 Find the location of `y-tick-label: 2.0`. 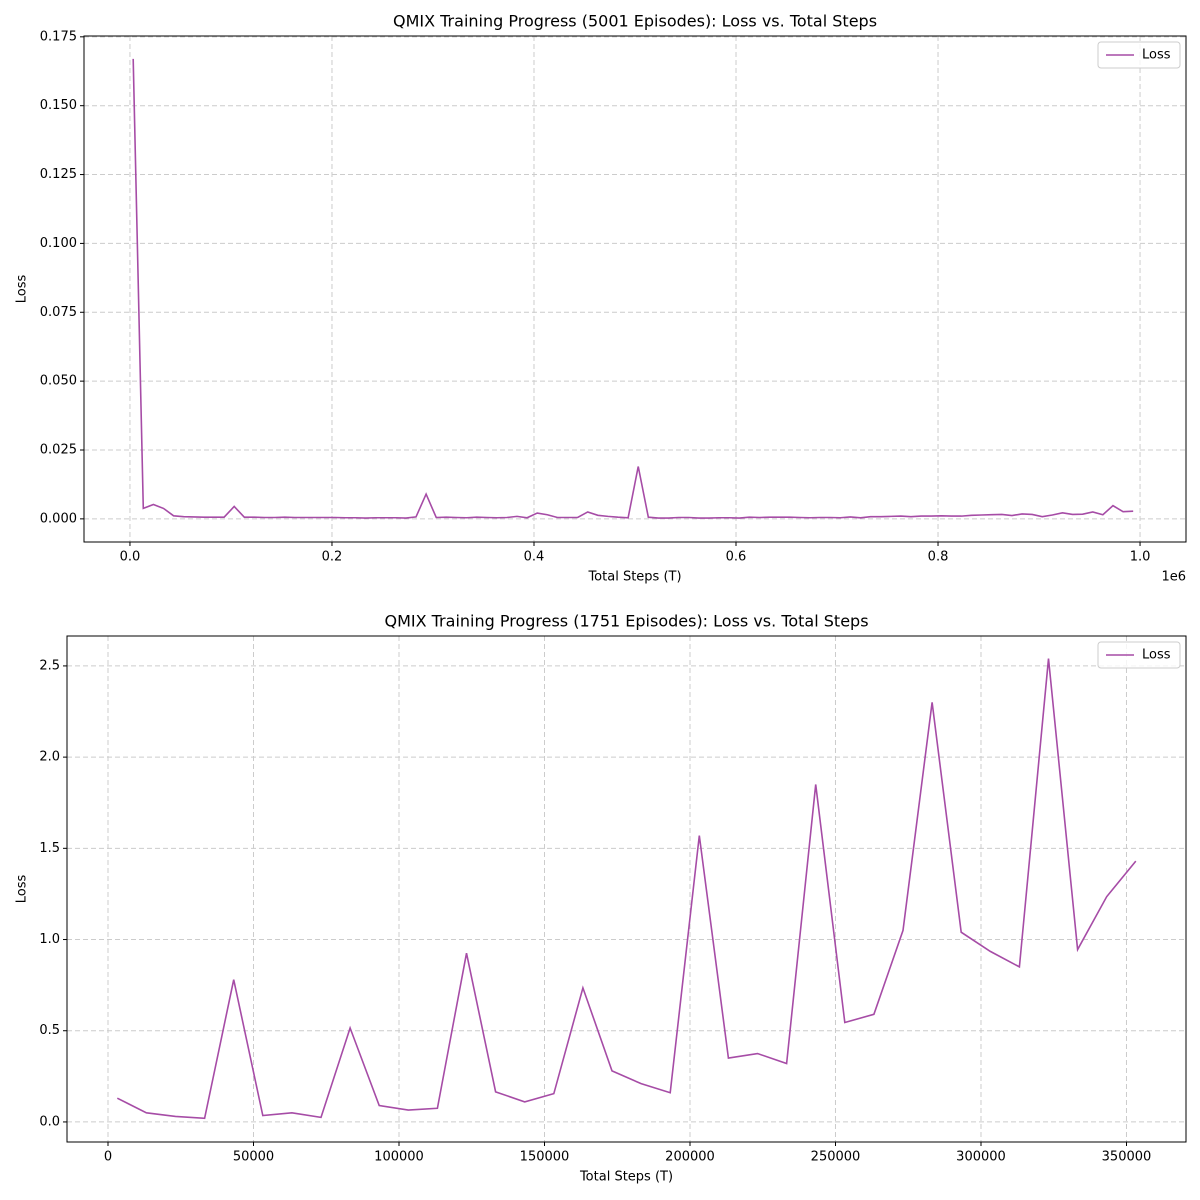

y-tick-label: 2.0 is located at coordinates (49, 757).